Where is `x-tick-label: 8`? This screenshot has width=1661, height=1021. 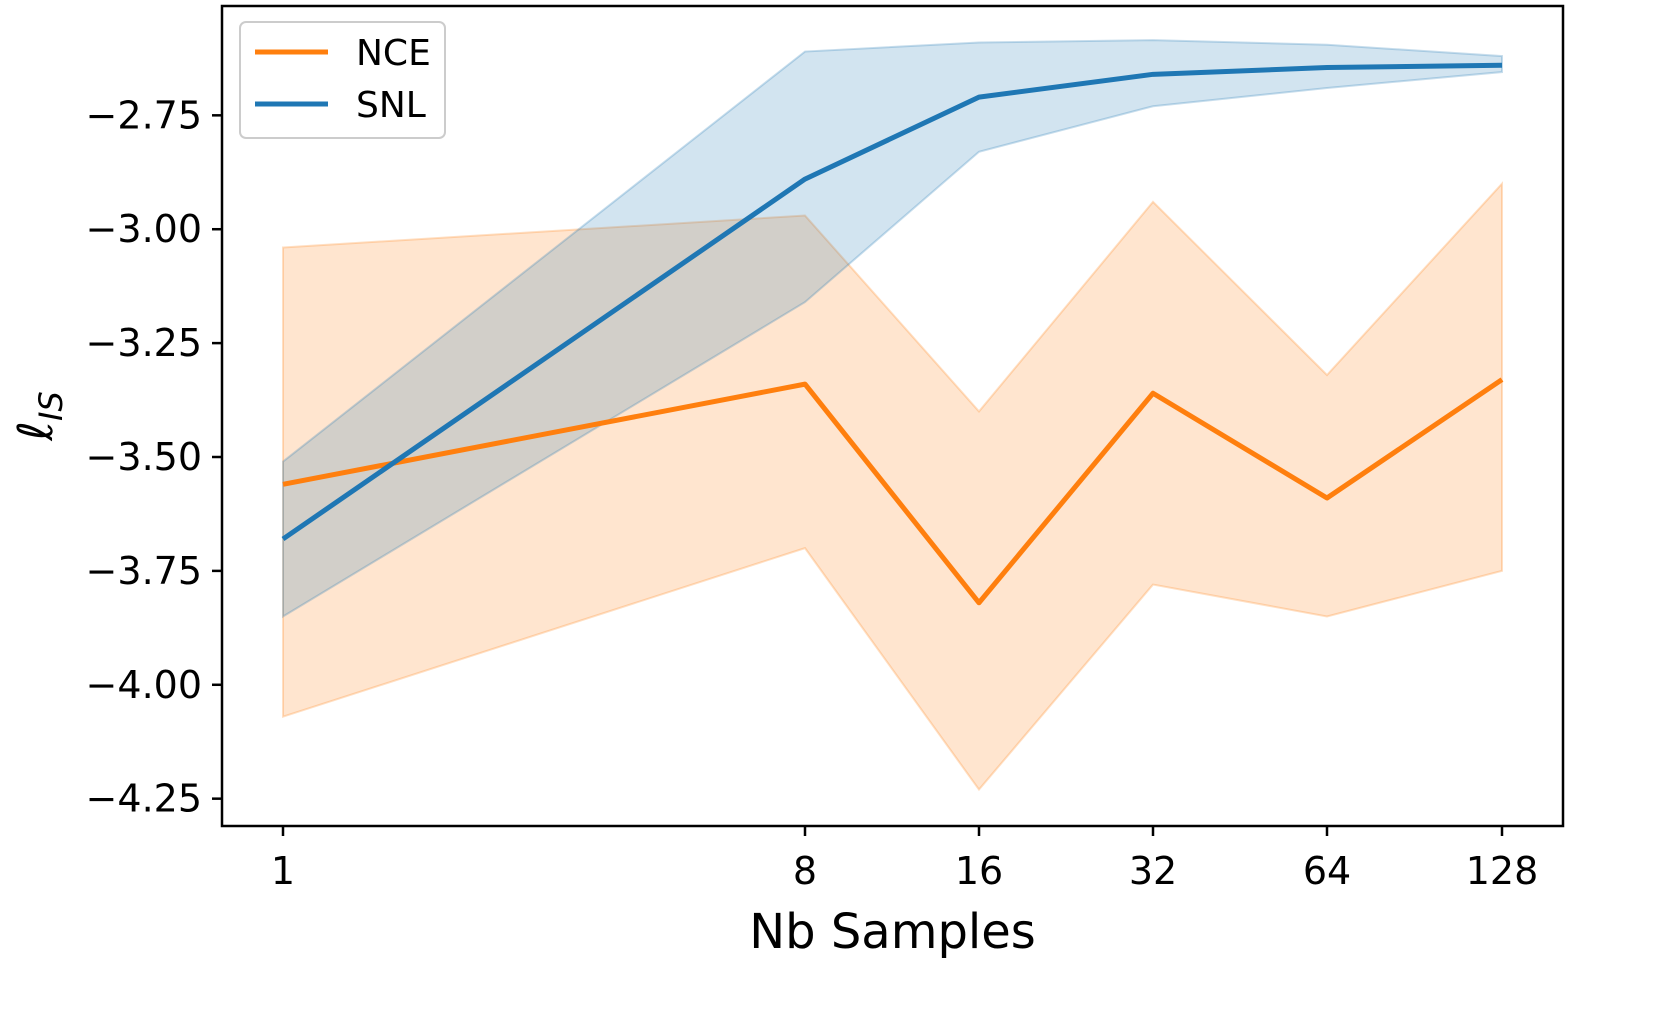 x-tick-label: 8 is located at coordinates (805, 871).